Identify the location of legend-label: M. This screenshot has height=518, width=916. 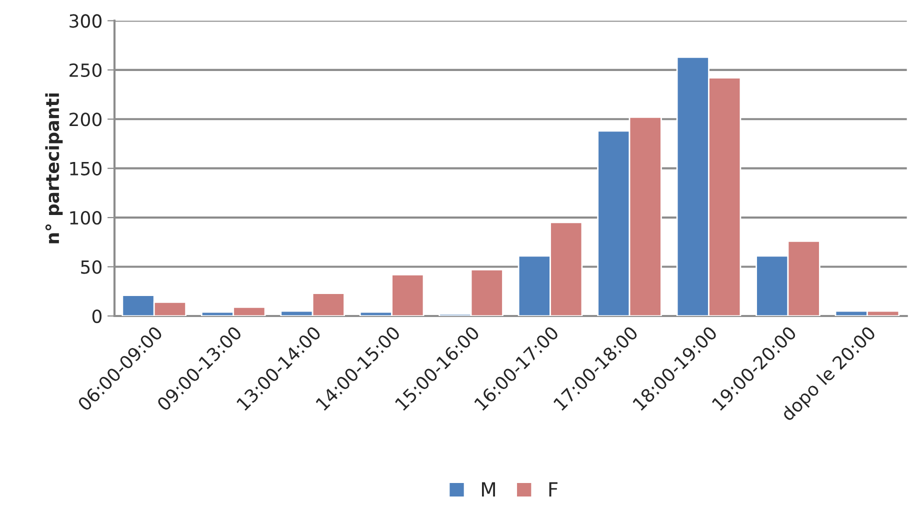
(488, 489).